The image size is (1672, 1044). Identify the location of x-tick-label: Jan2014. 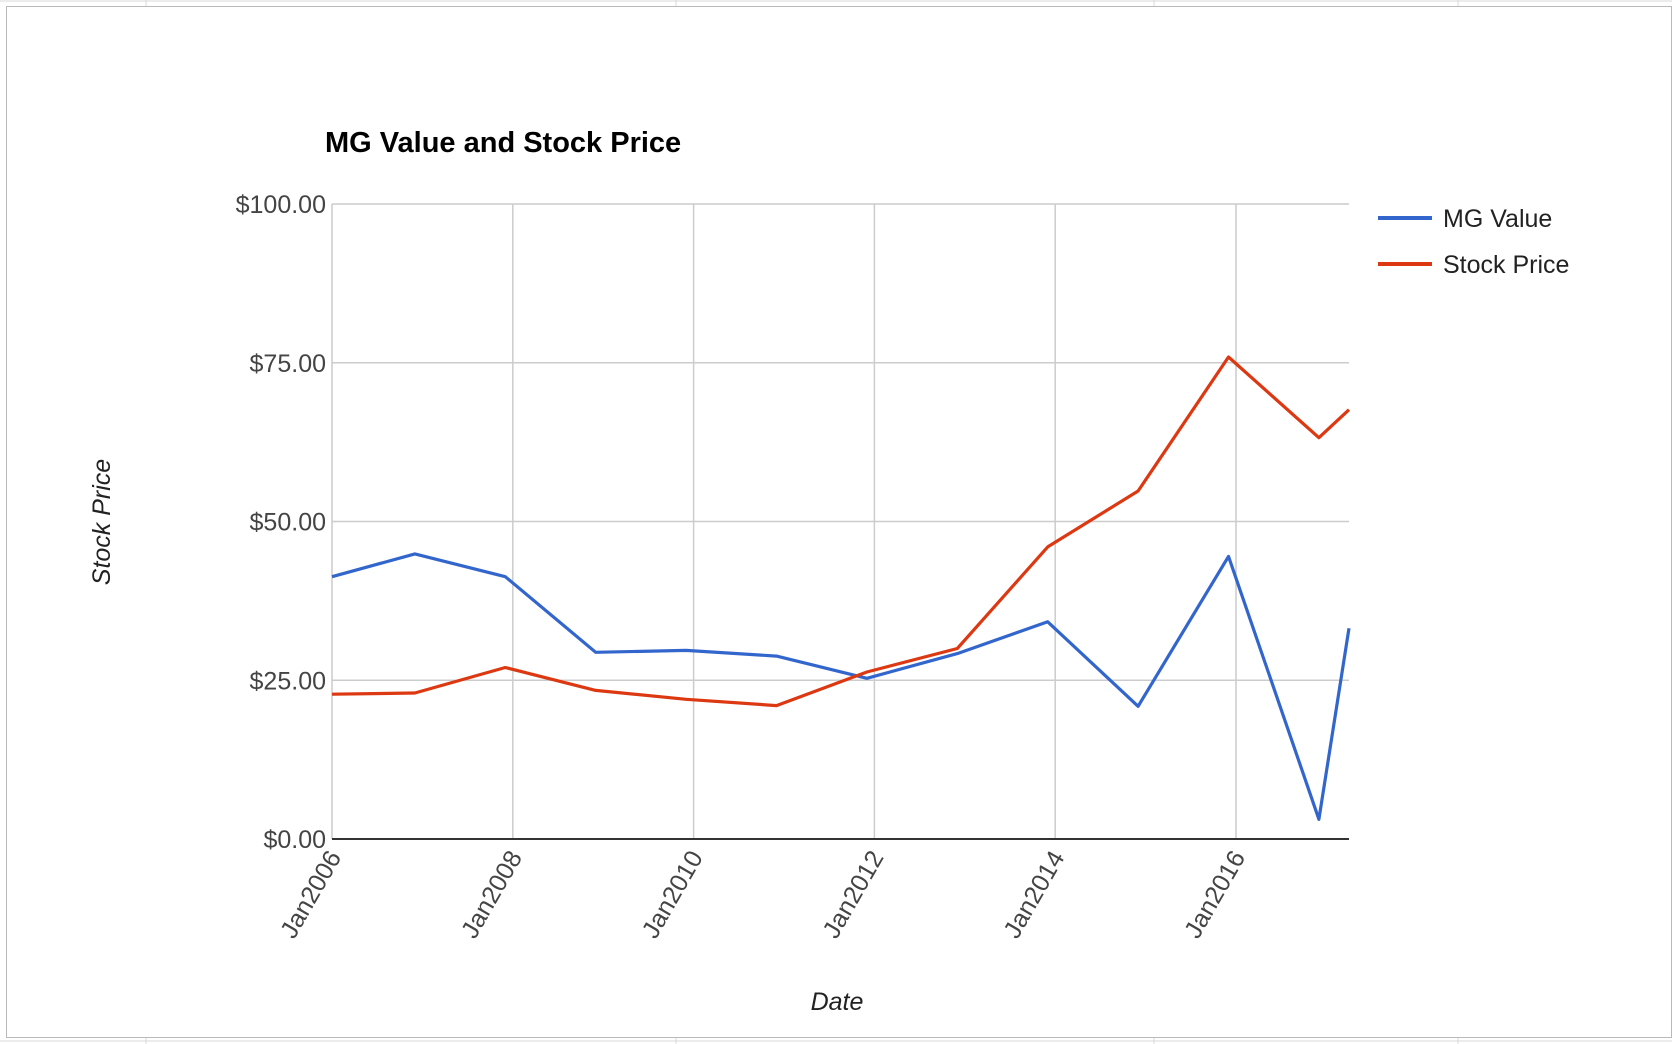
(1034, 894).